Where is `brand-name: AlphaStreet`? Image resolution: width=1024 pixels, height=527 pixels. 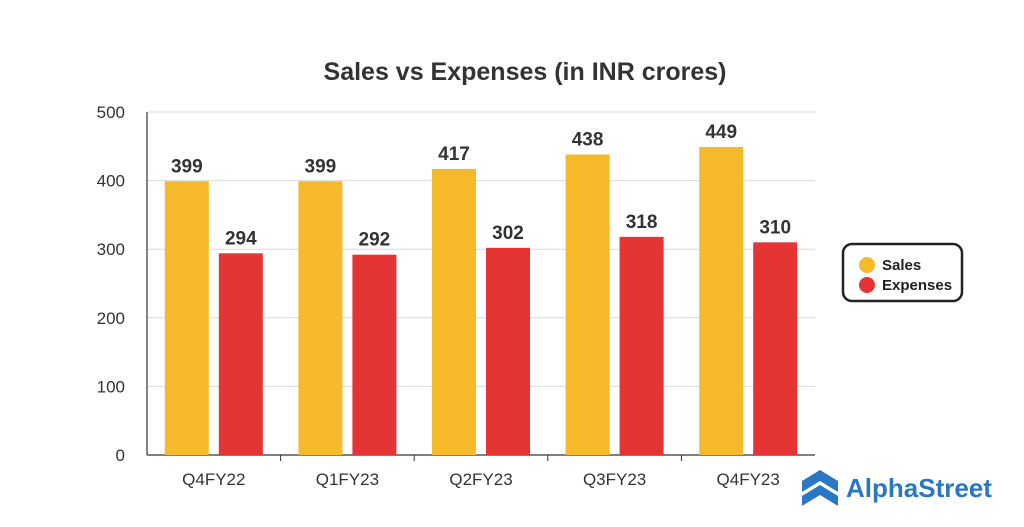
brand-name: AlphaStreet is located at coordinates (919, 487).